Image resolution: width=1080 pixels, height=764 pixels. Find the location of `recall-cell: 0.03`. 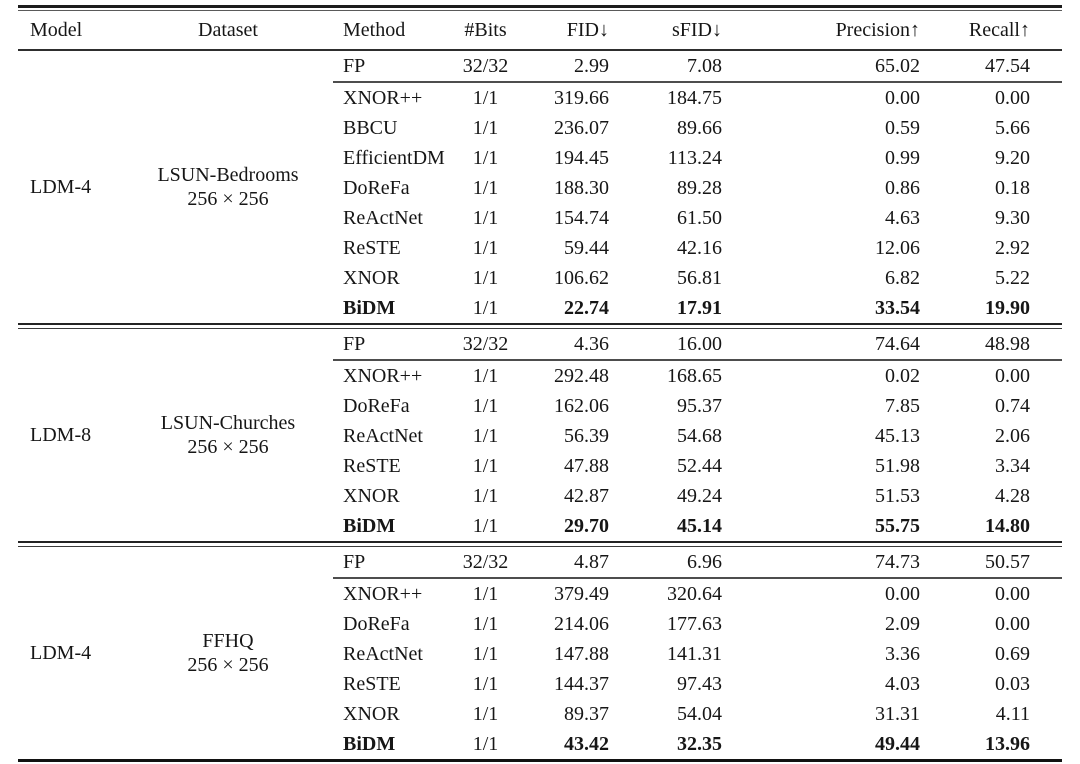

recall-cell: 0.03 is located at coordinates (1012, 683).